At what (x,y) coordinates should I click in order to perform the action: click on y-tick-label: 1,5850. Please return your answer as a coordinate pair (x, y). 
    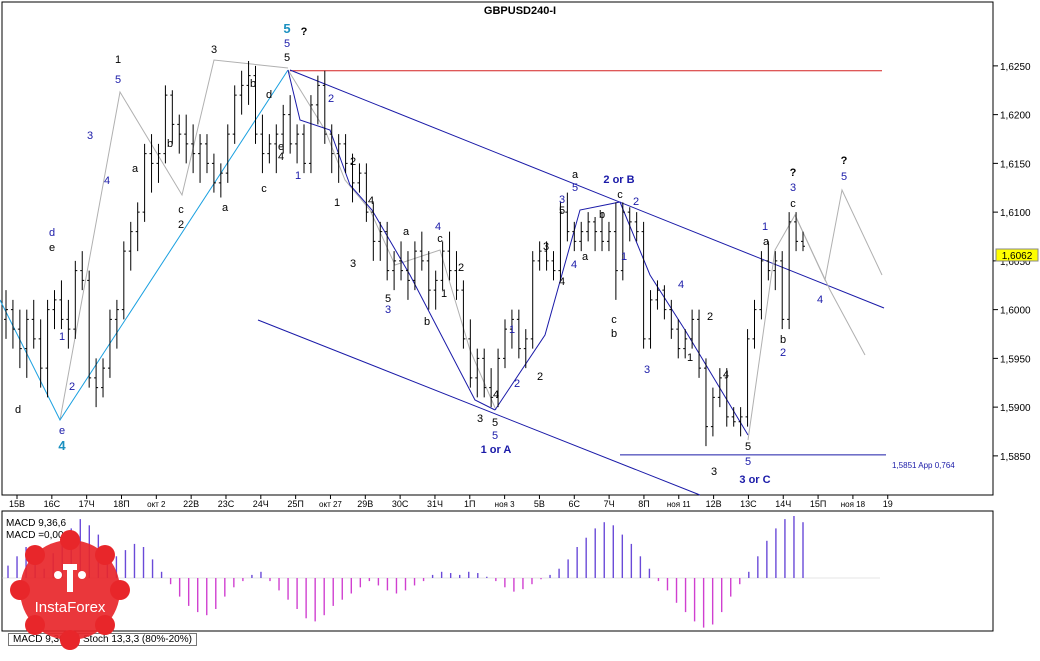
    Looking at the image, I should click on (1015, 457).